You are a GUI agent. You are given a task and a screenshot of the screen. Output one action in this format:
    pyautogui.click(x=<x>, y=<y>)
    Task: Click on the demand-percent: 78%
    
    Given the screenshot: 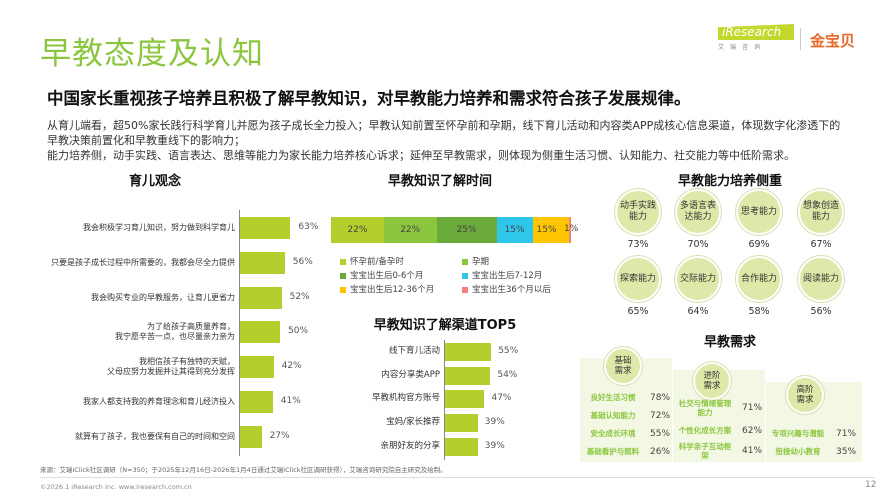 What is the action you would take?
    pyautogui.click(x=660, y=398)
    